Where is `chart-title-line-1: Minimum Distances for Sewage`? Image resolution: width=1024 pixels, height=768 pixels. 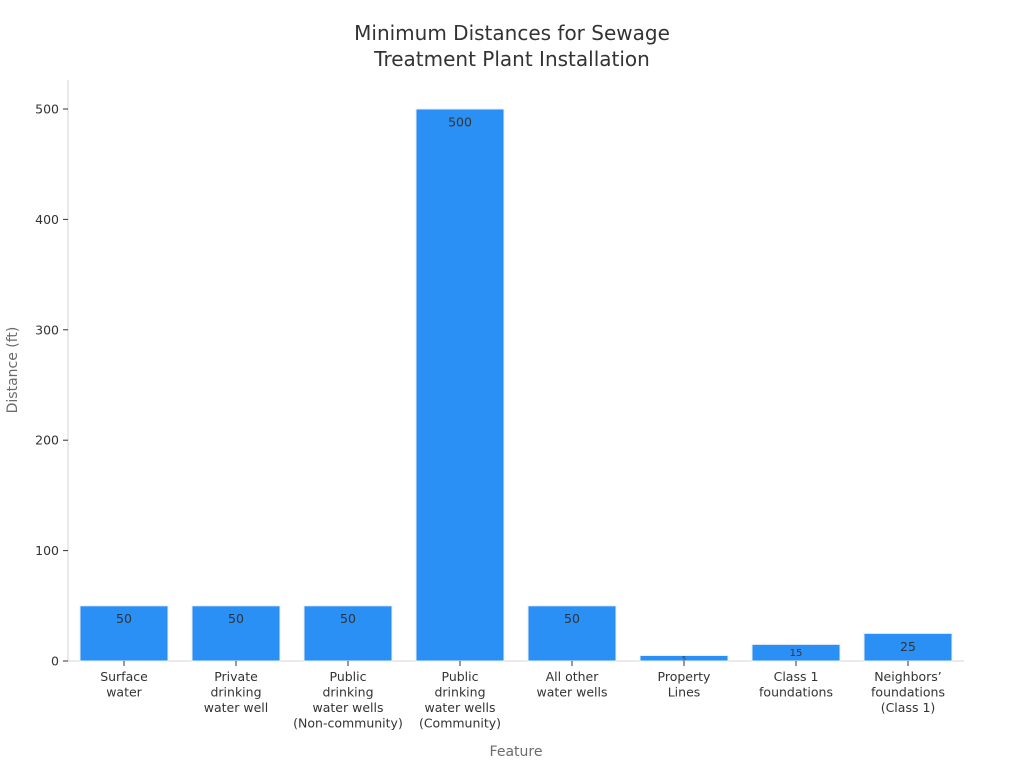 chart-title-line-1: Minimum Distances for Sewage is located at coordinates (512, 33).